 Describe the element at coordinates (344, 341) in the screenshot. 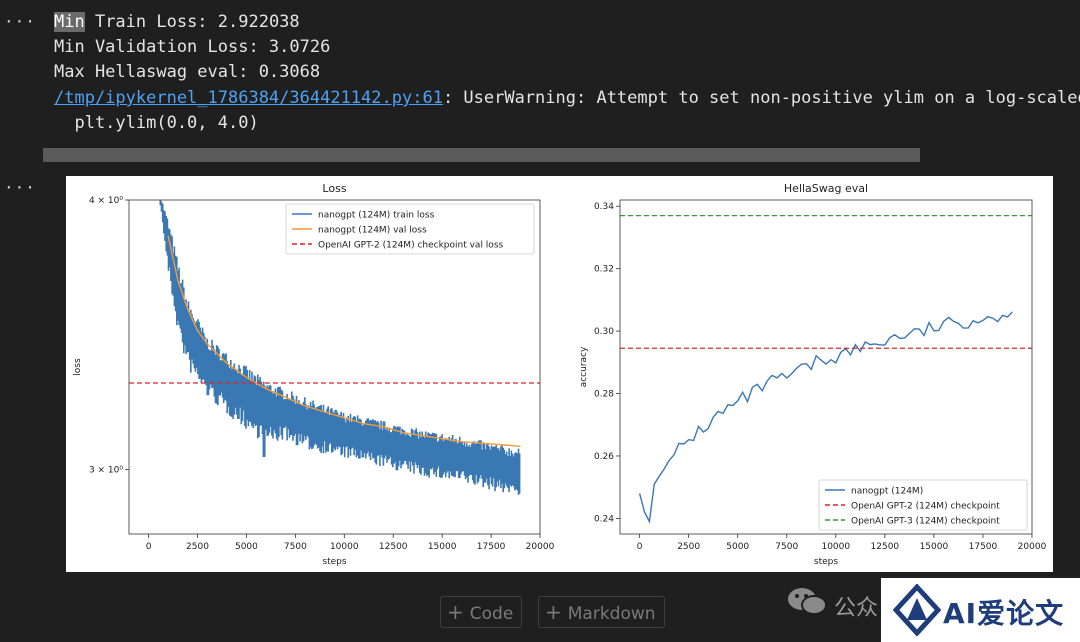

I see `val-loss-line` at that location.